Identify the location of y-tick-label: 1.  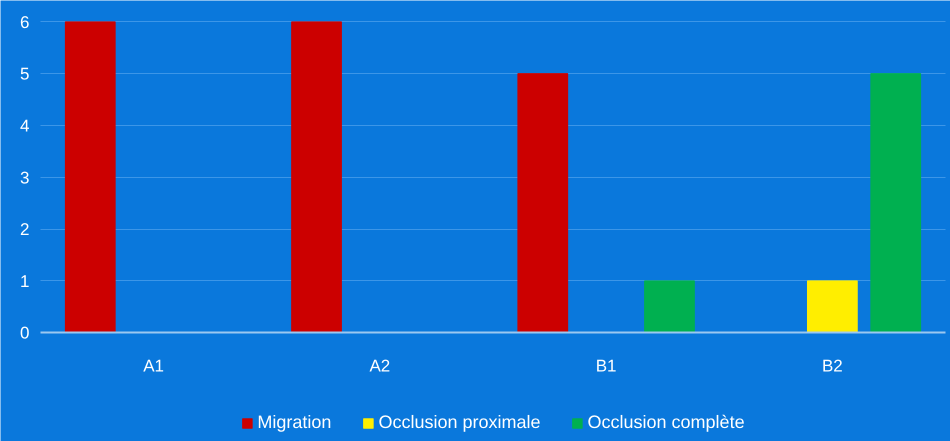
(25, 281).